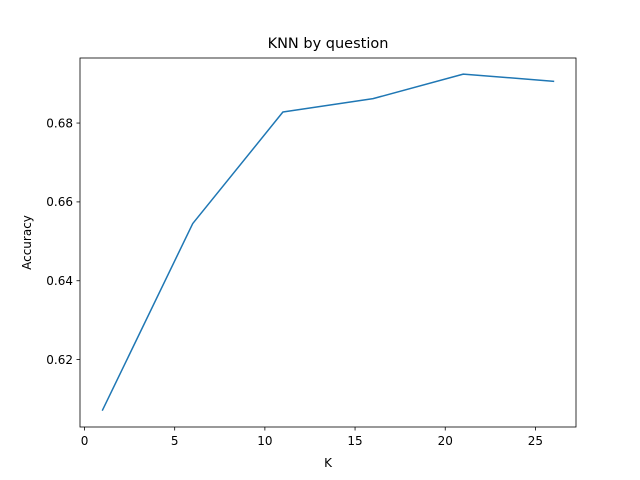 The width and height of the screenshot is (640, 480). What do you see at coordinates (175, 441) in the screenshot?
I see `x-tick-label: 5` at bounding box center [175, 441].